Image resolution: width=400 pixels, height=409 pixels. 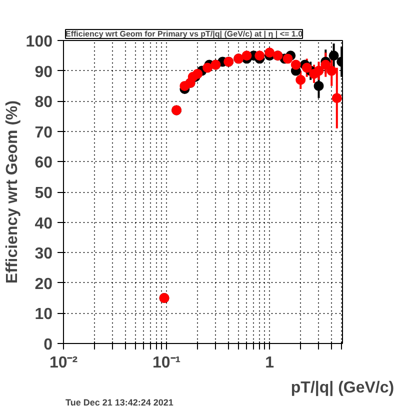 I want to click on text: Tue Dec 21 13:42:24 2021, so click(x=120, y=403).